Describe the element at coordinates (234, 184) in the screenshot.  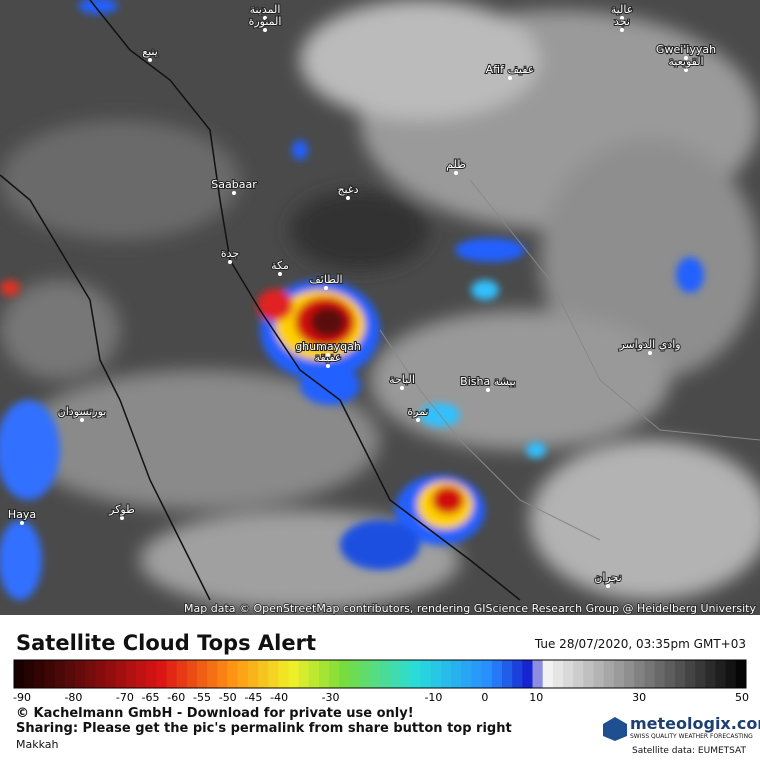
I see `place-label: Saabaar` at that location.